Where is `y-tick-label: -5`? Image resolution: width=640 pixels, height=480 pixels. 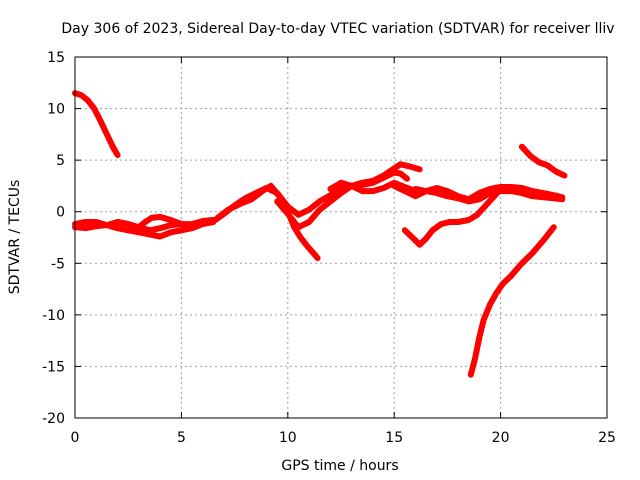
y-tick-label: -5 is located at coordinates (58, 264).